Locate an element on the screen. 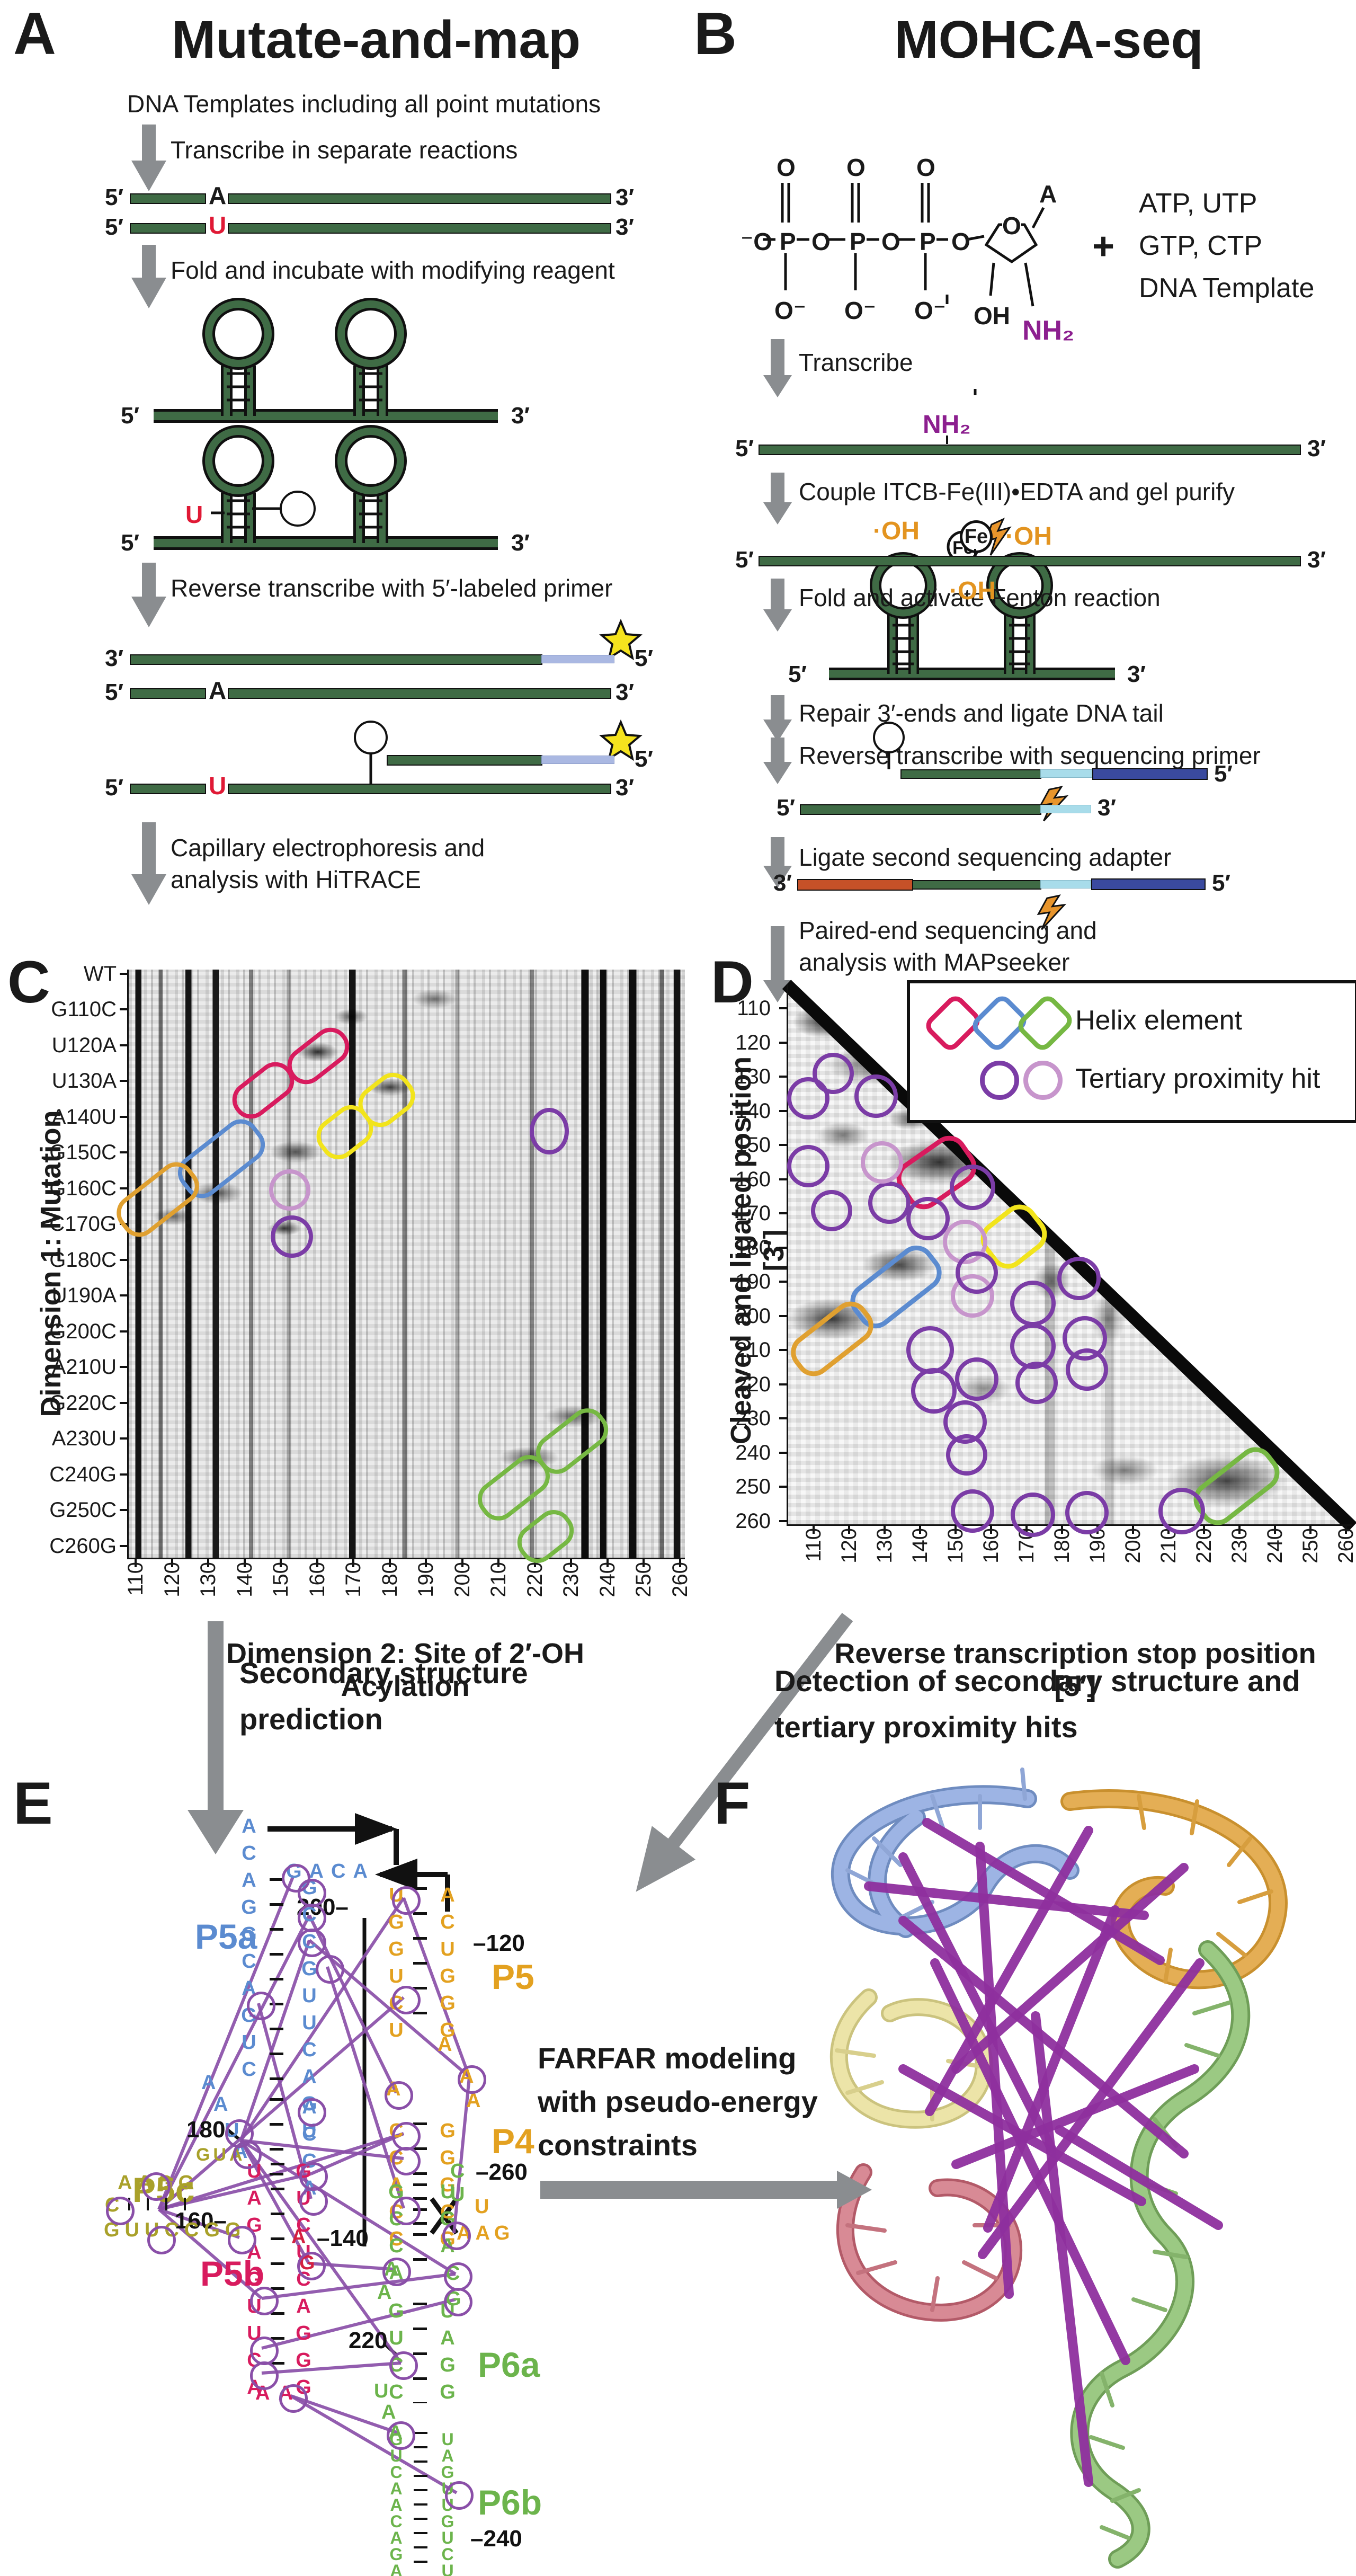  seq-p5-right: ACUGGG is located at coordinates (447, 1965).